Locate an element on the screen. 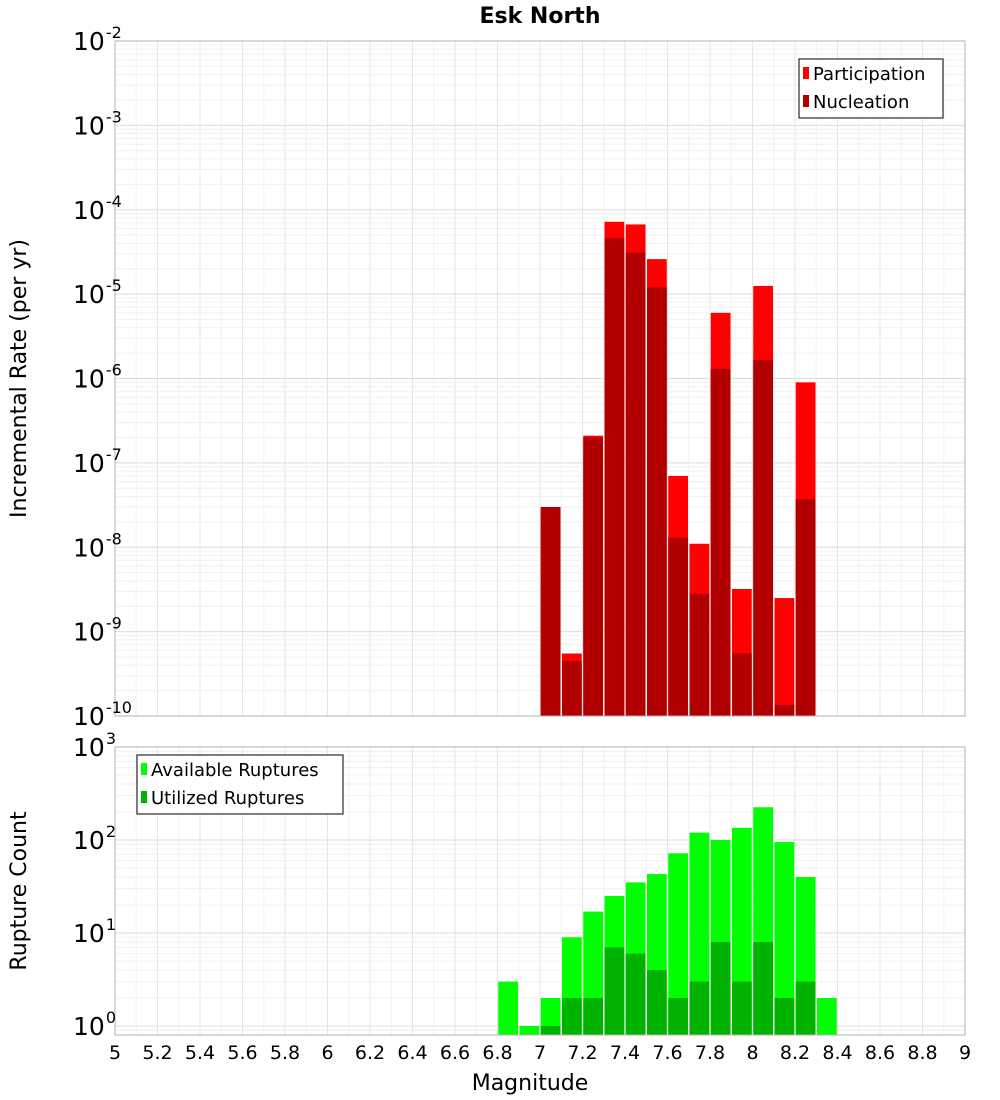 This screenshot has height=1100, width=1000. x-tick-label: 5 is located at coordinates (115, 1053).